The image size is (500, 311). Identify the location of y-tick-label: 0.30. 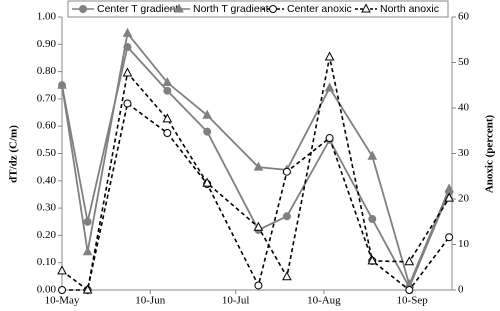
(47, 208).